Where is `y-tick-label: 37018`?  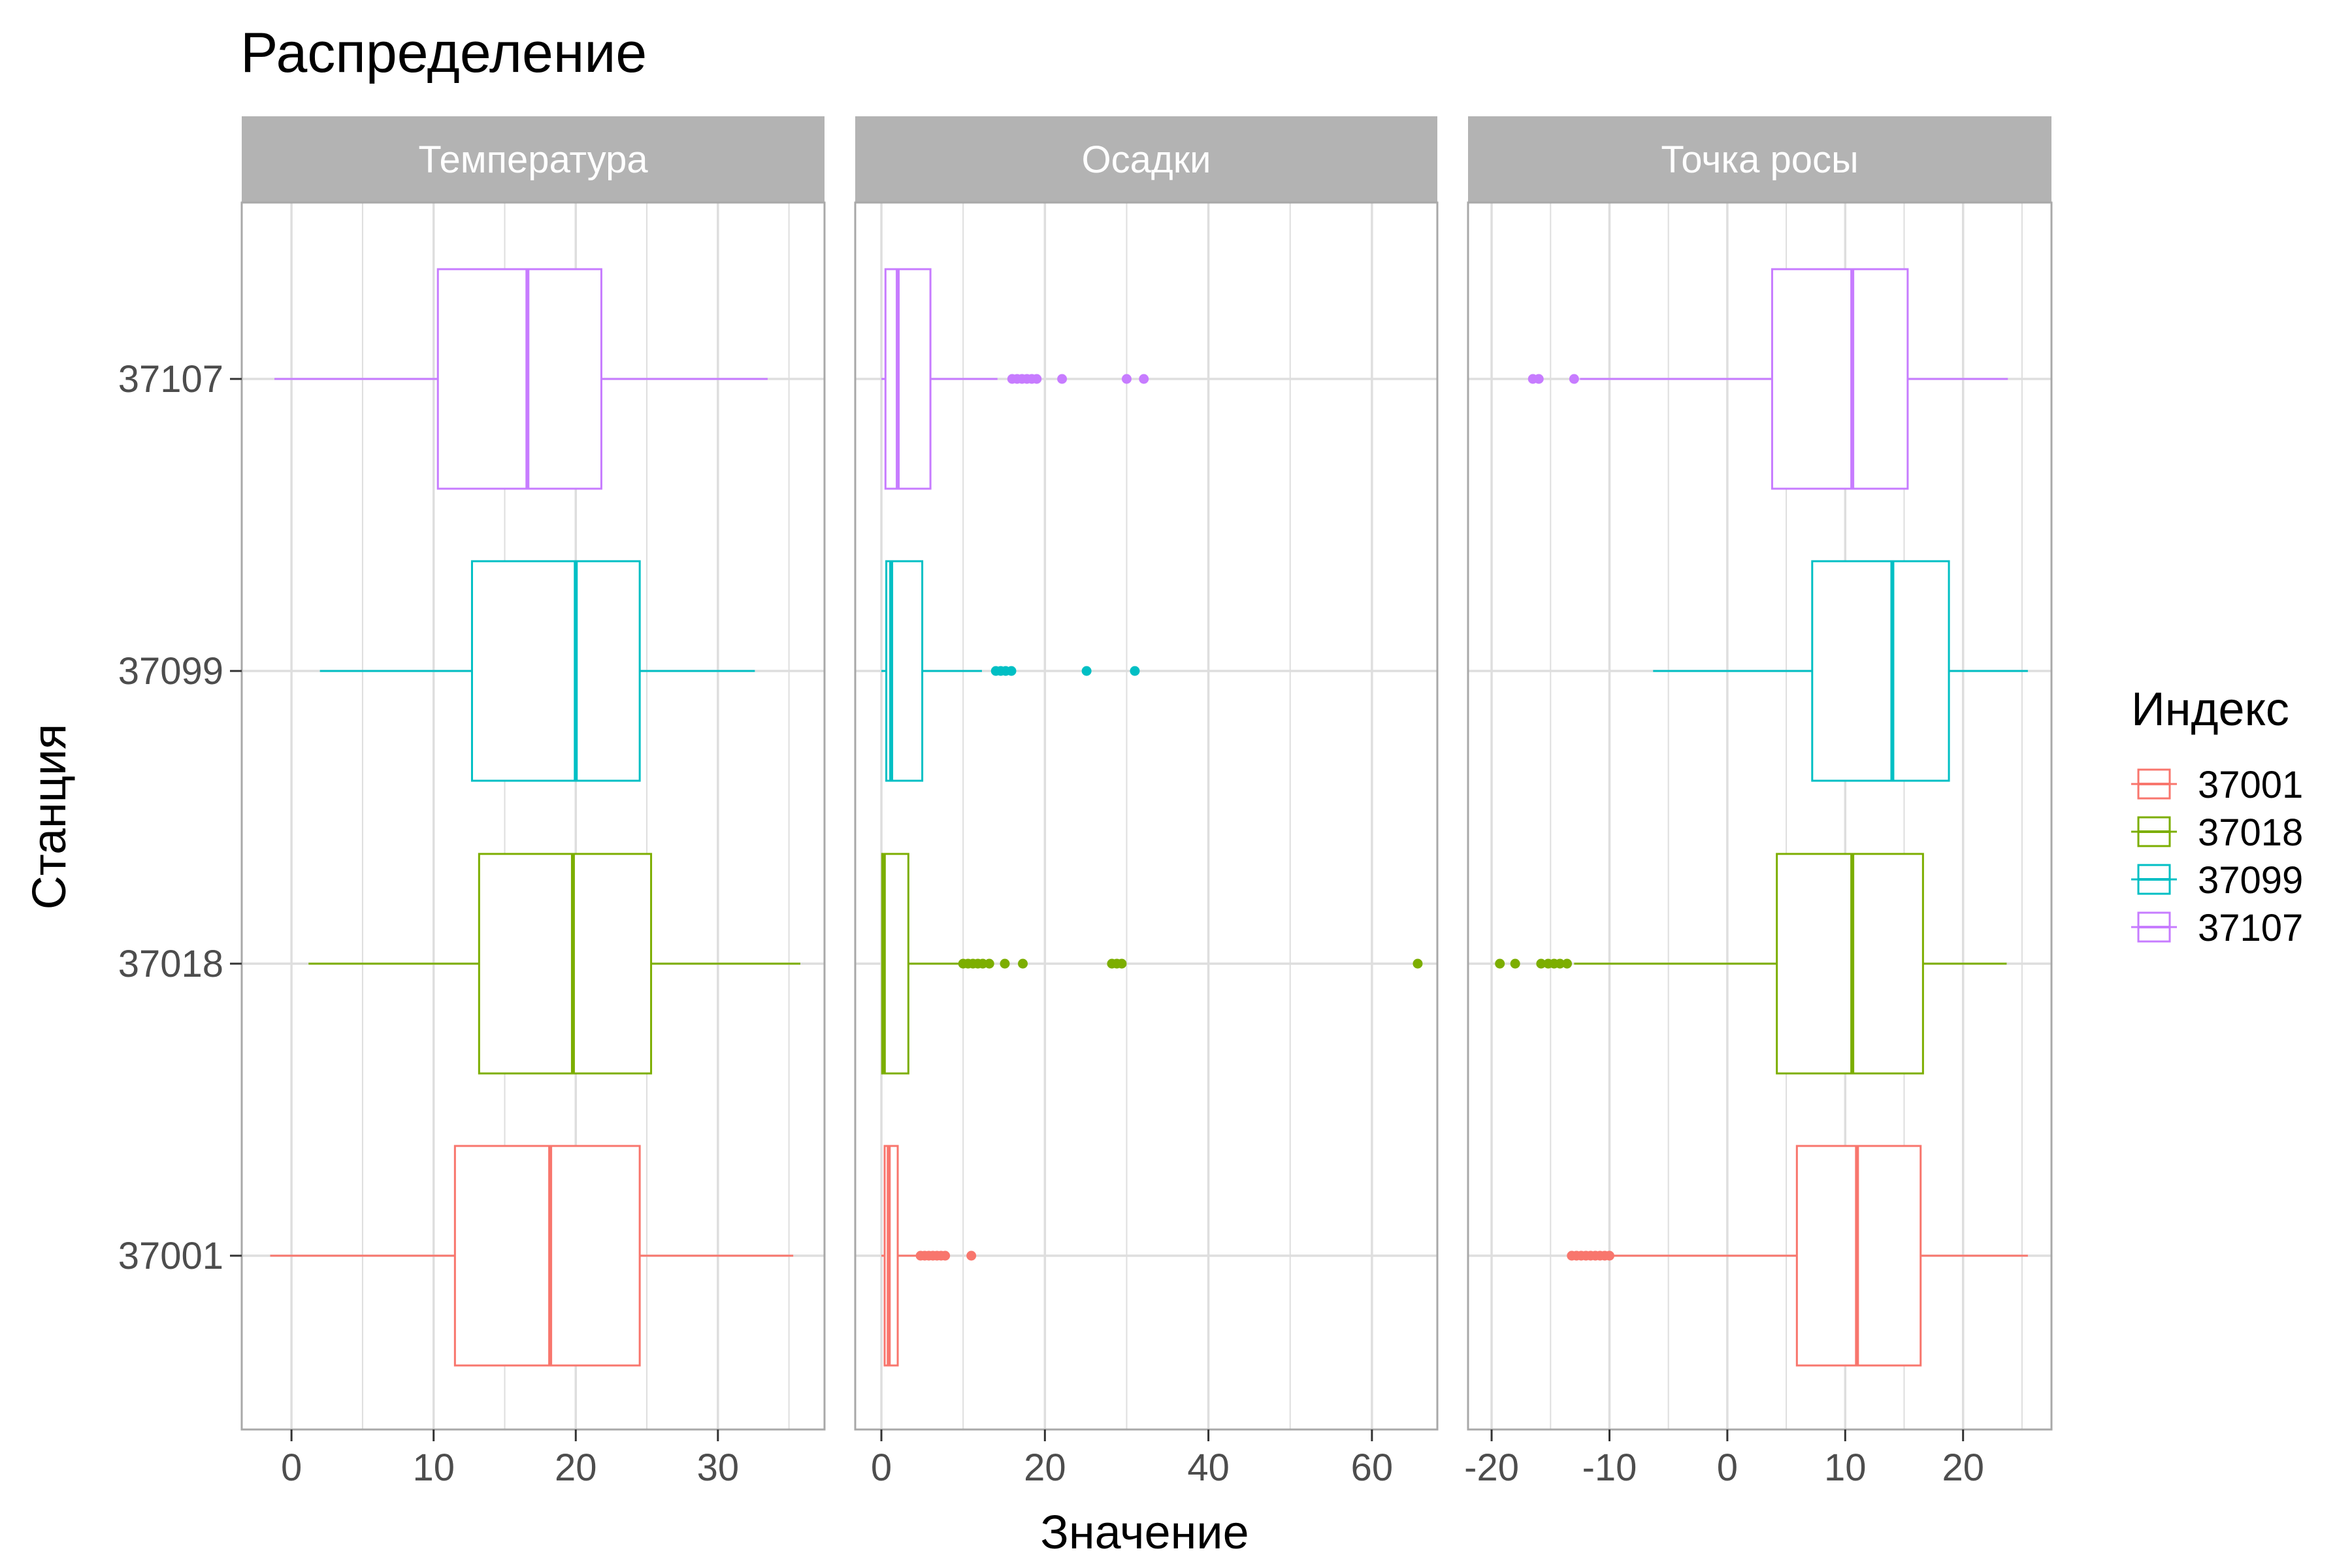
y-tick-label: 37018 is located at coordinates (170, 964).